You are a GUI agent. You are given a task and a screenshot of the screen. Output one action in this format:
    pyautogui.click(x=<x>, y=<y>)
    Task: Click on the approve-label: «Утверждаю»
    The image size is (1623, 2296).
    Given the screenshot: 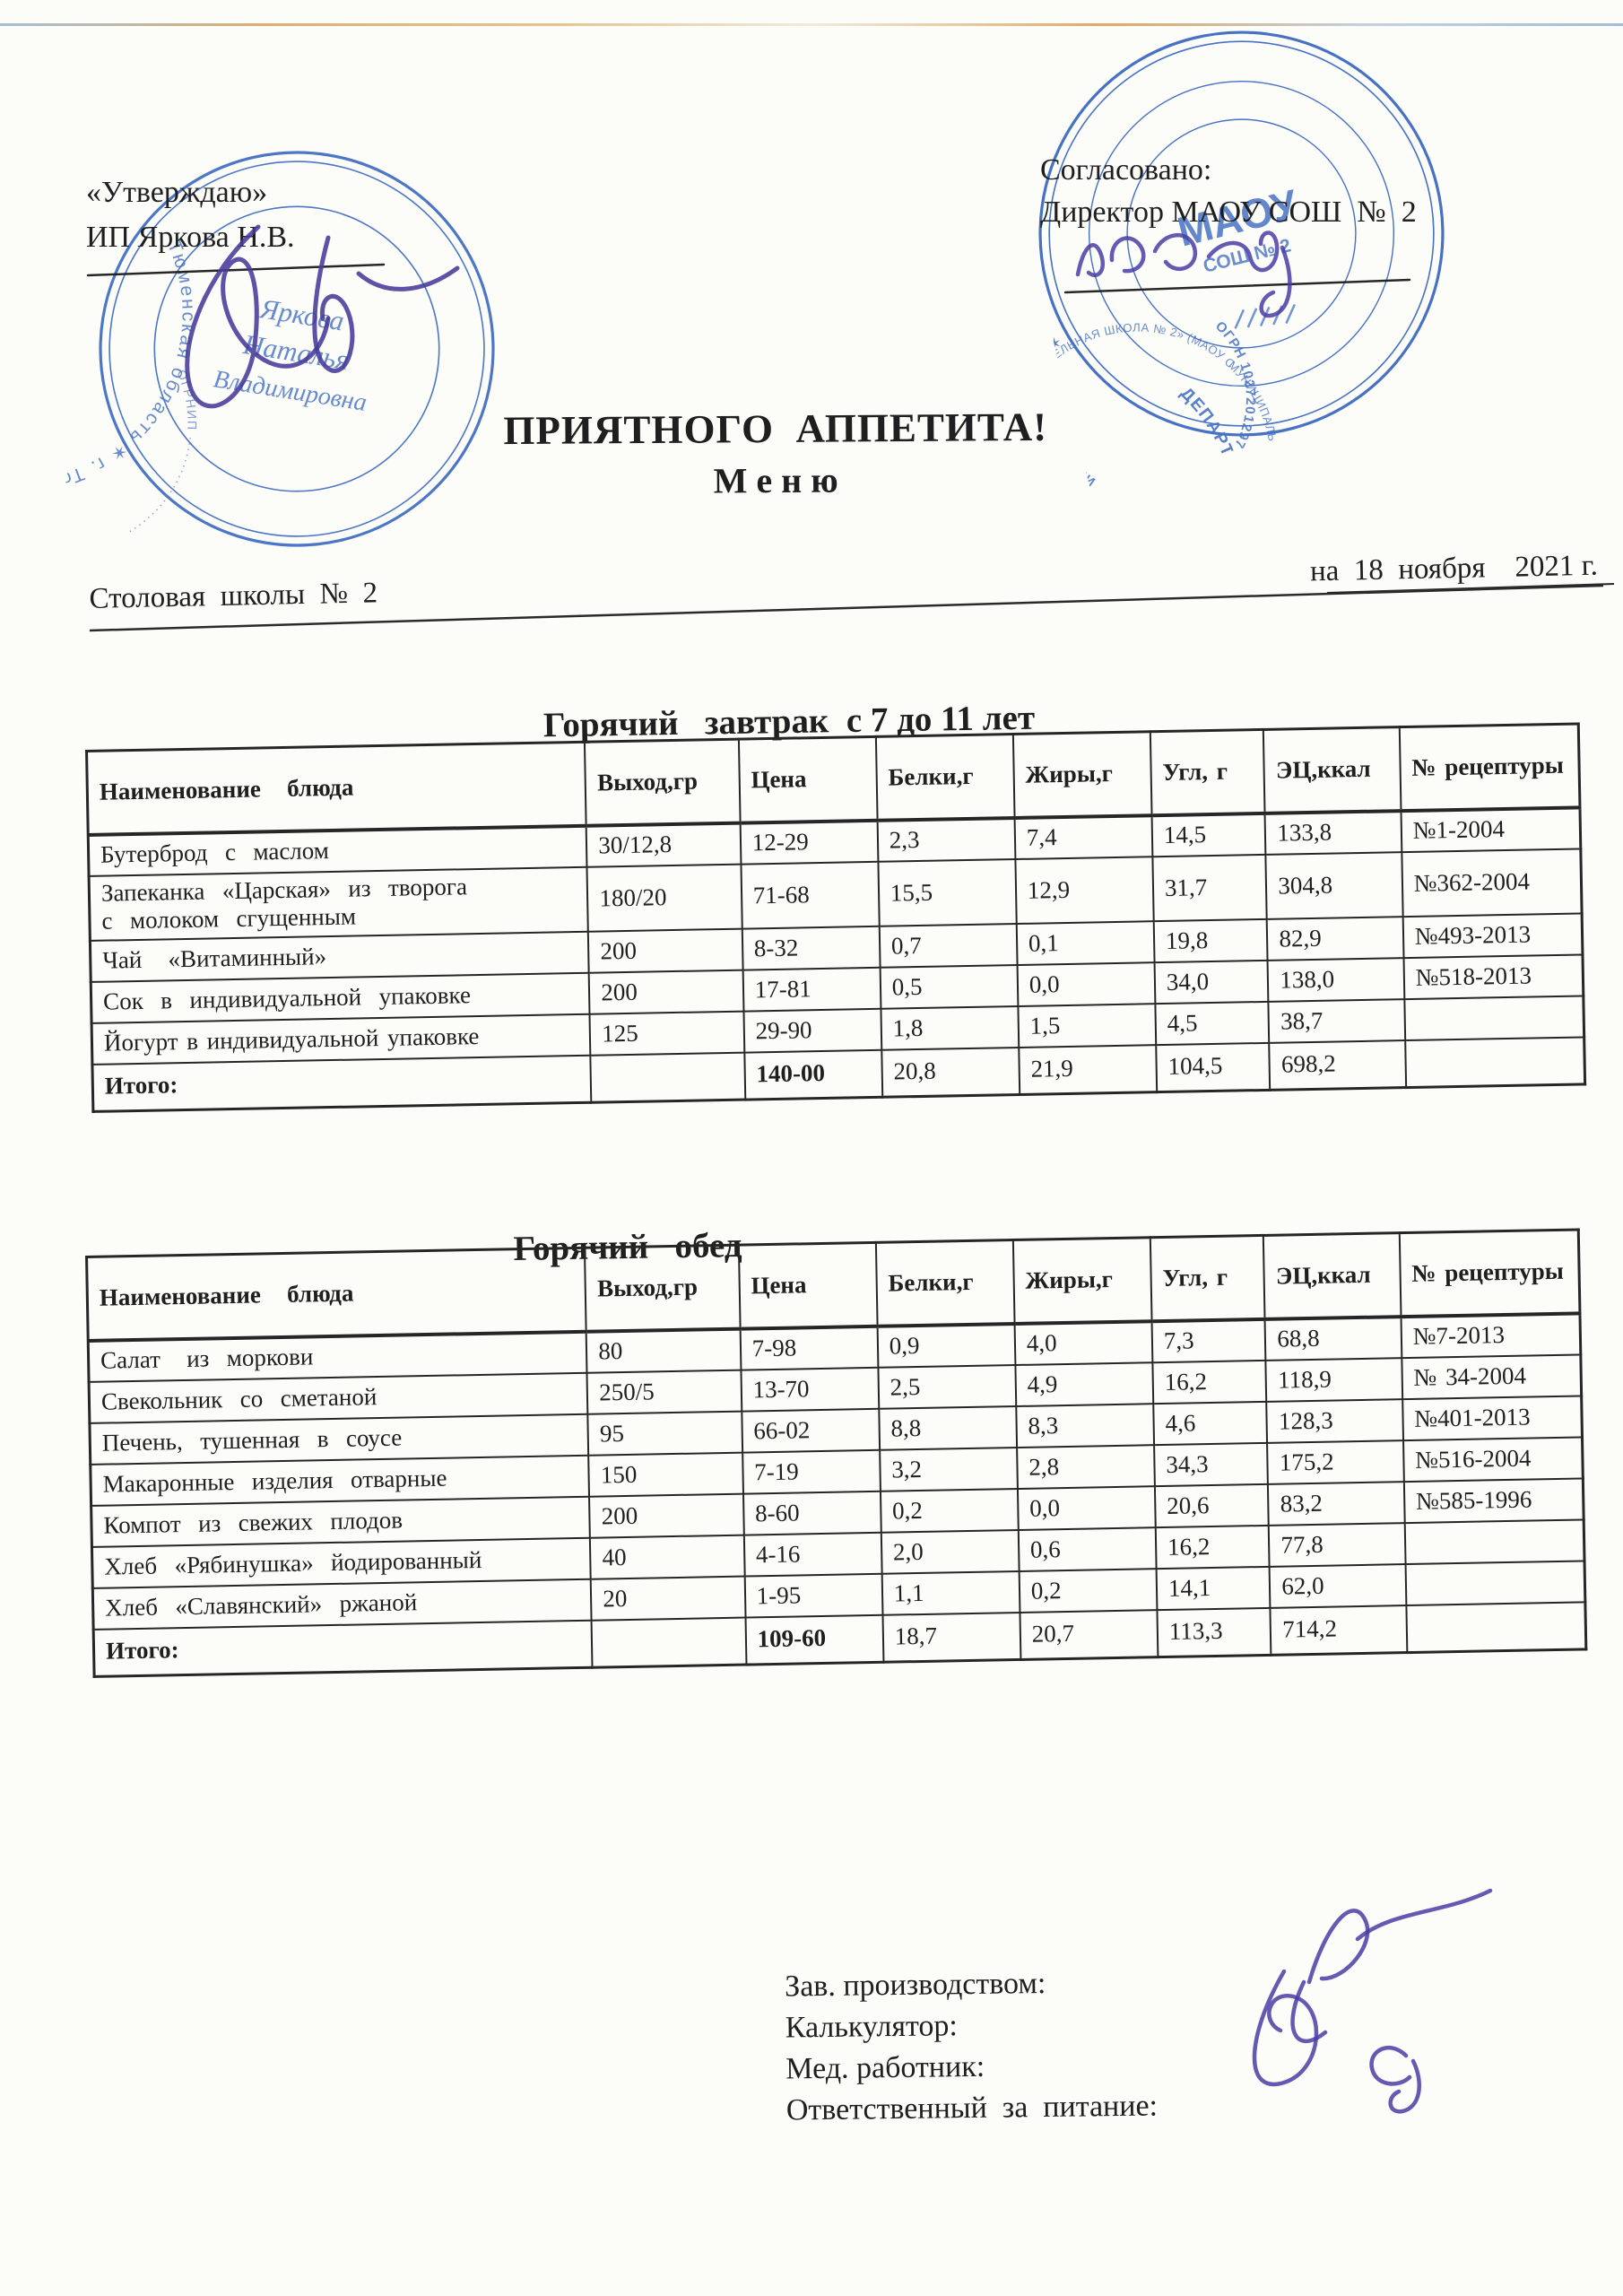 What is the action you would take?
    pyautogui.click(x=177, y=192)
    